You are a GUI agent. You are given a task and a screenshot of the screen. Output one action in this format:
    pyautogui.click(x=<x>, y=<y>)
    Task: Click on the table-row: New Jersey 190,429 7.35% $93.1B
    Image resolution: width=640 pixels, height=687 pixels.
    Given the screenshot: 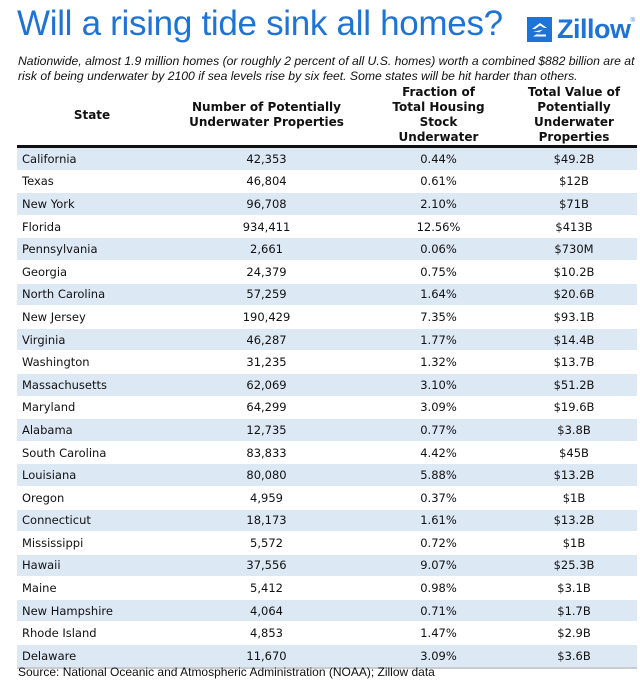 What is the action you would take?
    pyautogui.click(x=327, y=317)
    